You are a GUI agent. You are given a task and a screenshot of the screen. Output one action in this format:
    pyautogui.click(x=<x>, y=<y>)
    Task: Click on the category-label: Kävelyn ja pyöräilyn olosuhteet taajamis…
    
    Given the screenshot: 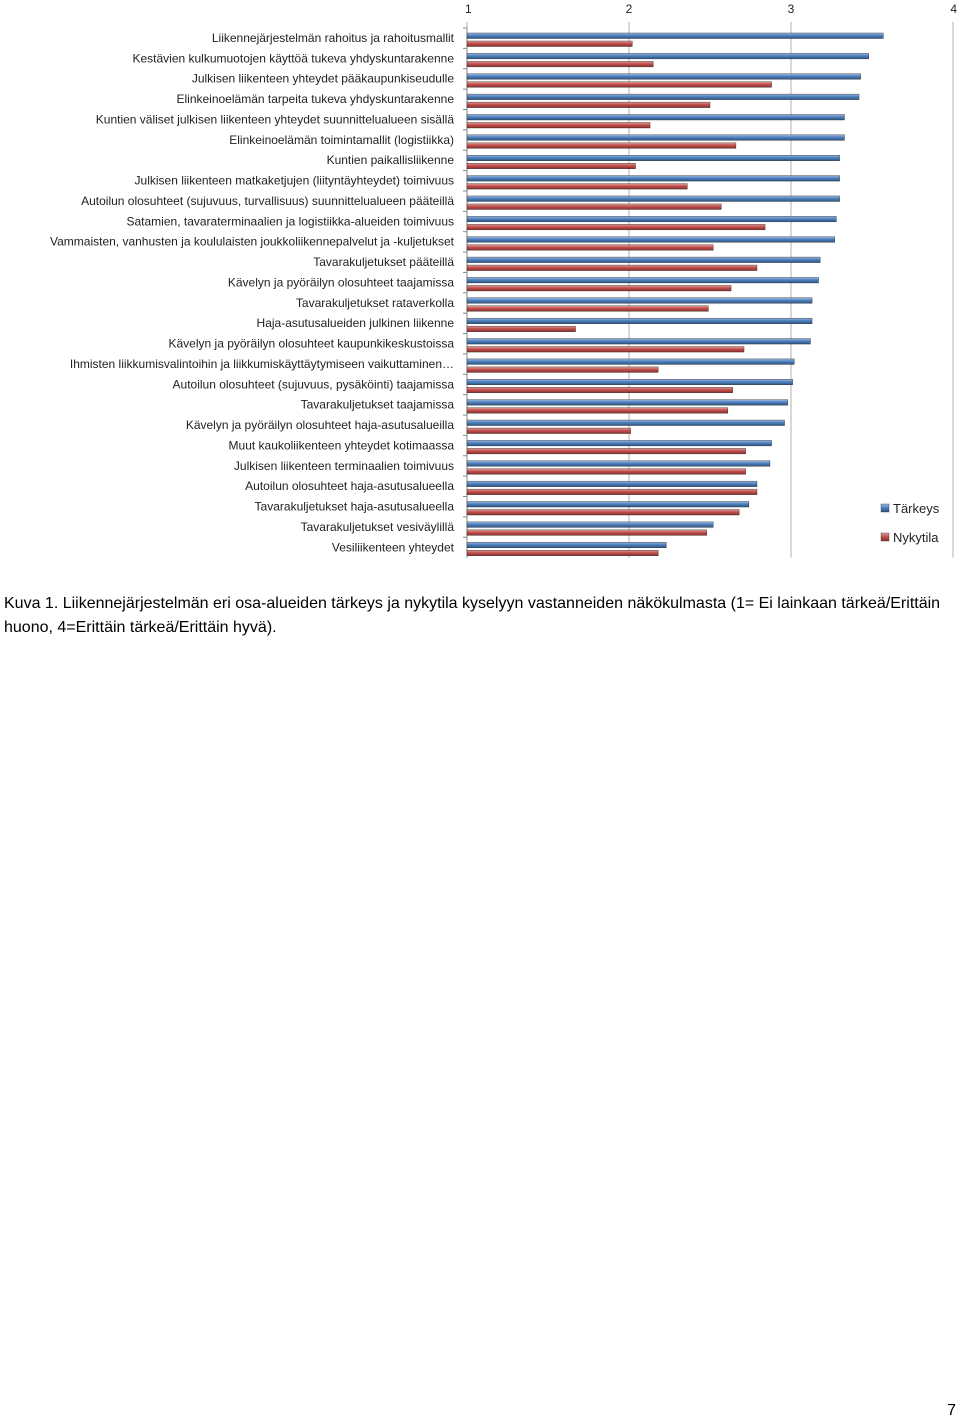 What is the action you would take?
    pyautogui.click(x=341, y=282)
    